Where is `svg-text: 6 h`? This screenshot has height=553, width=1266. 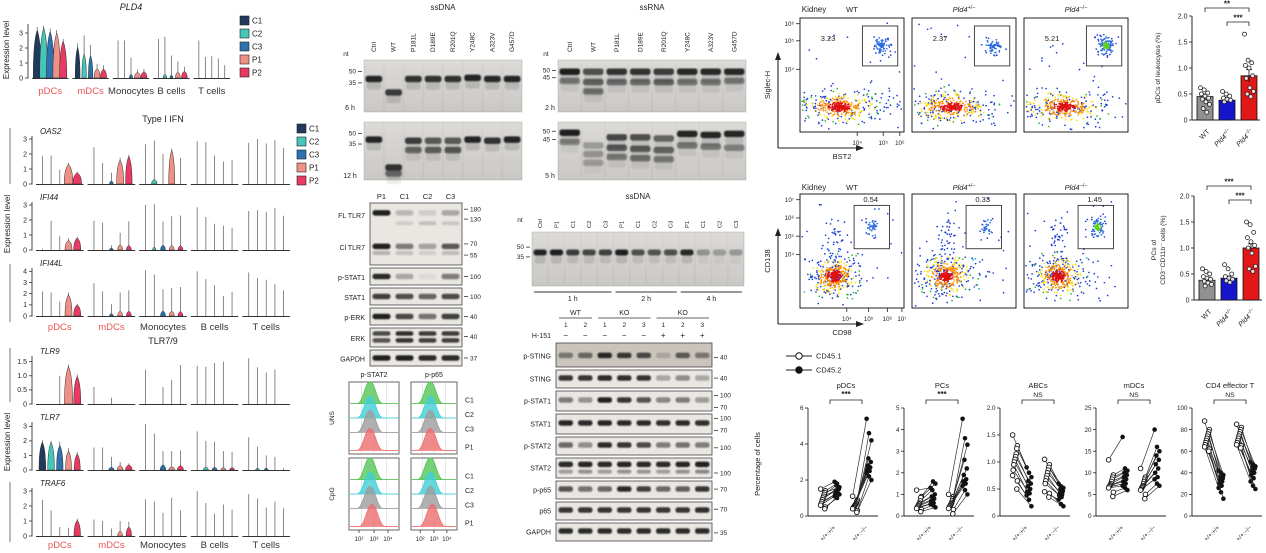 svg-text: 6 h is located at coordinates (350, 108).